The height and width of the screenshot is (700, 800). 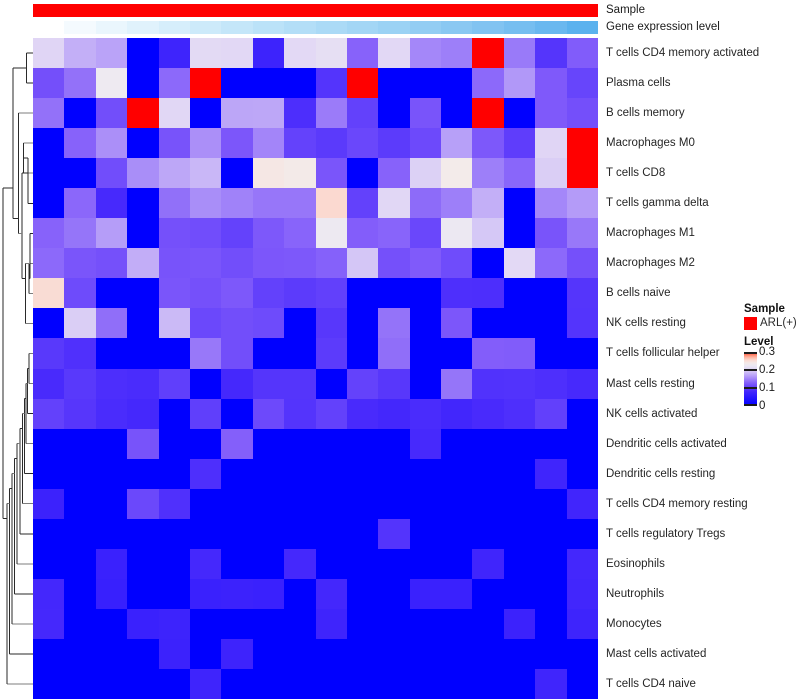 I want to click on legend-sample-entry: ARL(+), so click(x=772, y=323).